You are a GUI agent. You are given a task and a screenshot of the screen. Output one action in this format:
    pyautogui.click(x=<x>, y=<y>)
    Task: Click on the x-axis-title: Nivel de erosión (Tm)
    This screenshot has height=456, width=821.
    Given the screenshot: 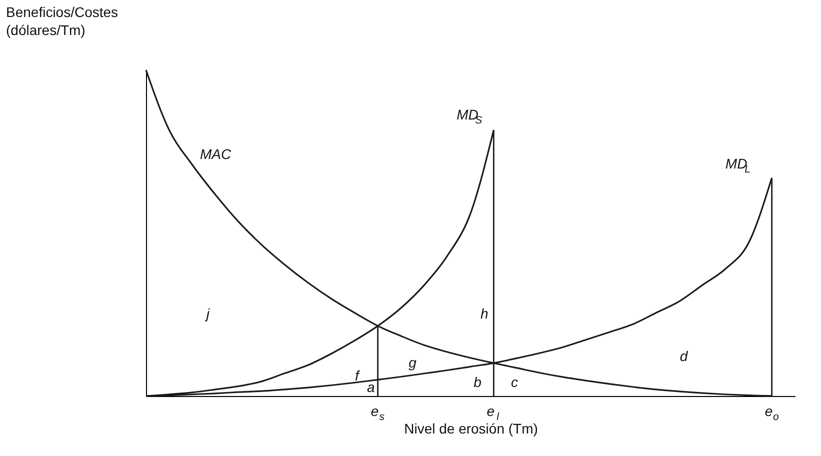 What is the action you would take?
    pyautogui.click(x=471, y=428)
    